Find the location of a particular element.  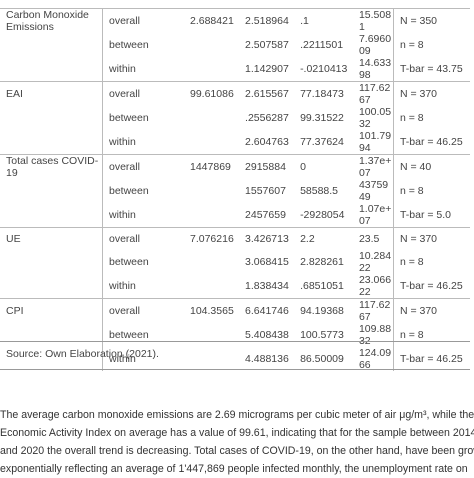

mean-cell: 1447869 is located at coordinates (212, 166).